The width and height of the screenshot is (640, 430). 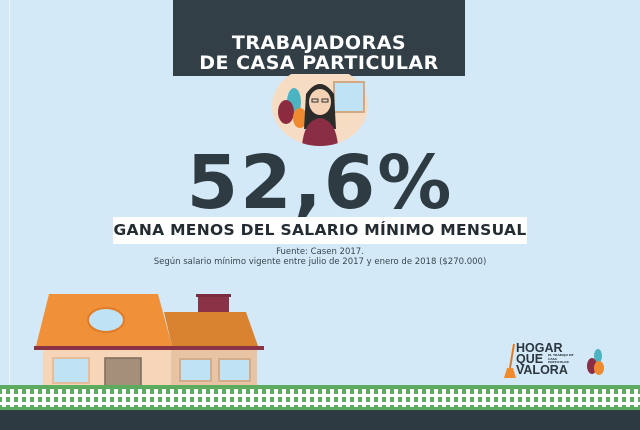 What do you see at coordinates (9, 192) in the screenshot?
I see `left-guide-line` at bounding box center [9, 192].